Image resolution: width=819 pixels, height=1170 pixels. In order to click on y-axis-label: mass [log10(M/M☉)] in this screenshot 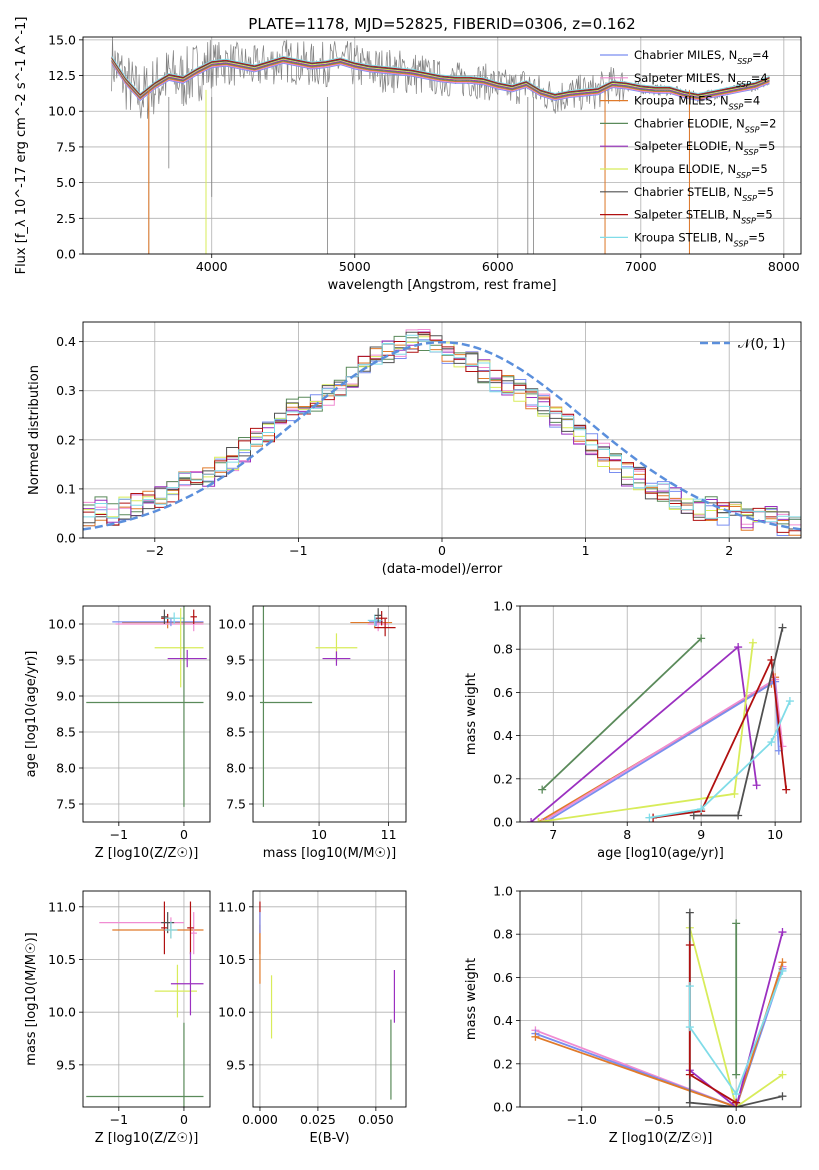, I will do `click(31, 998)`.